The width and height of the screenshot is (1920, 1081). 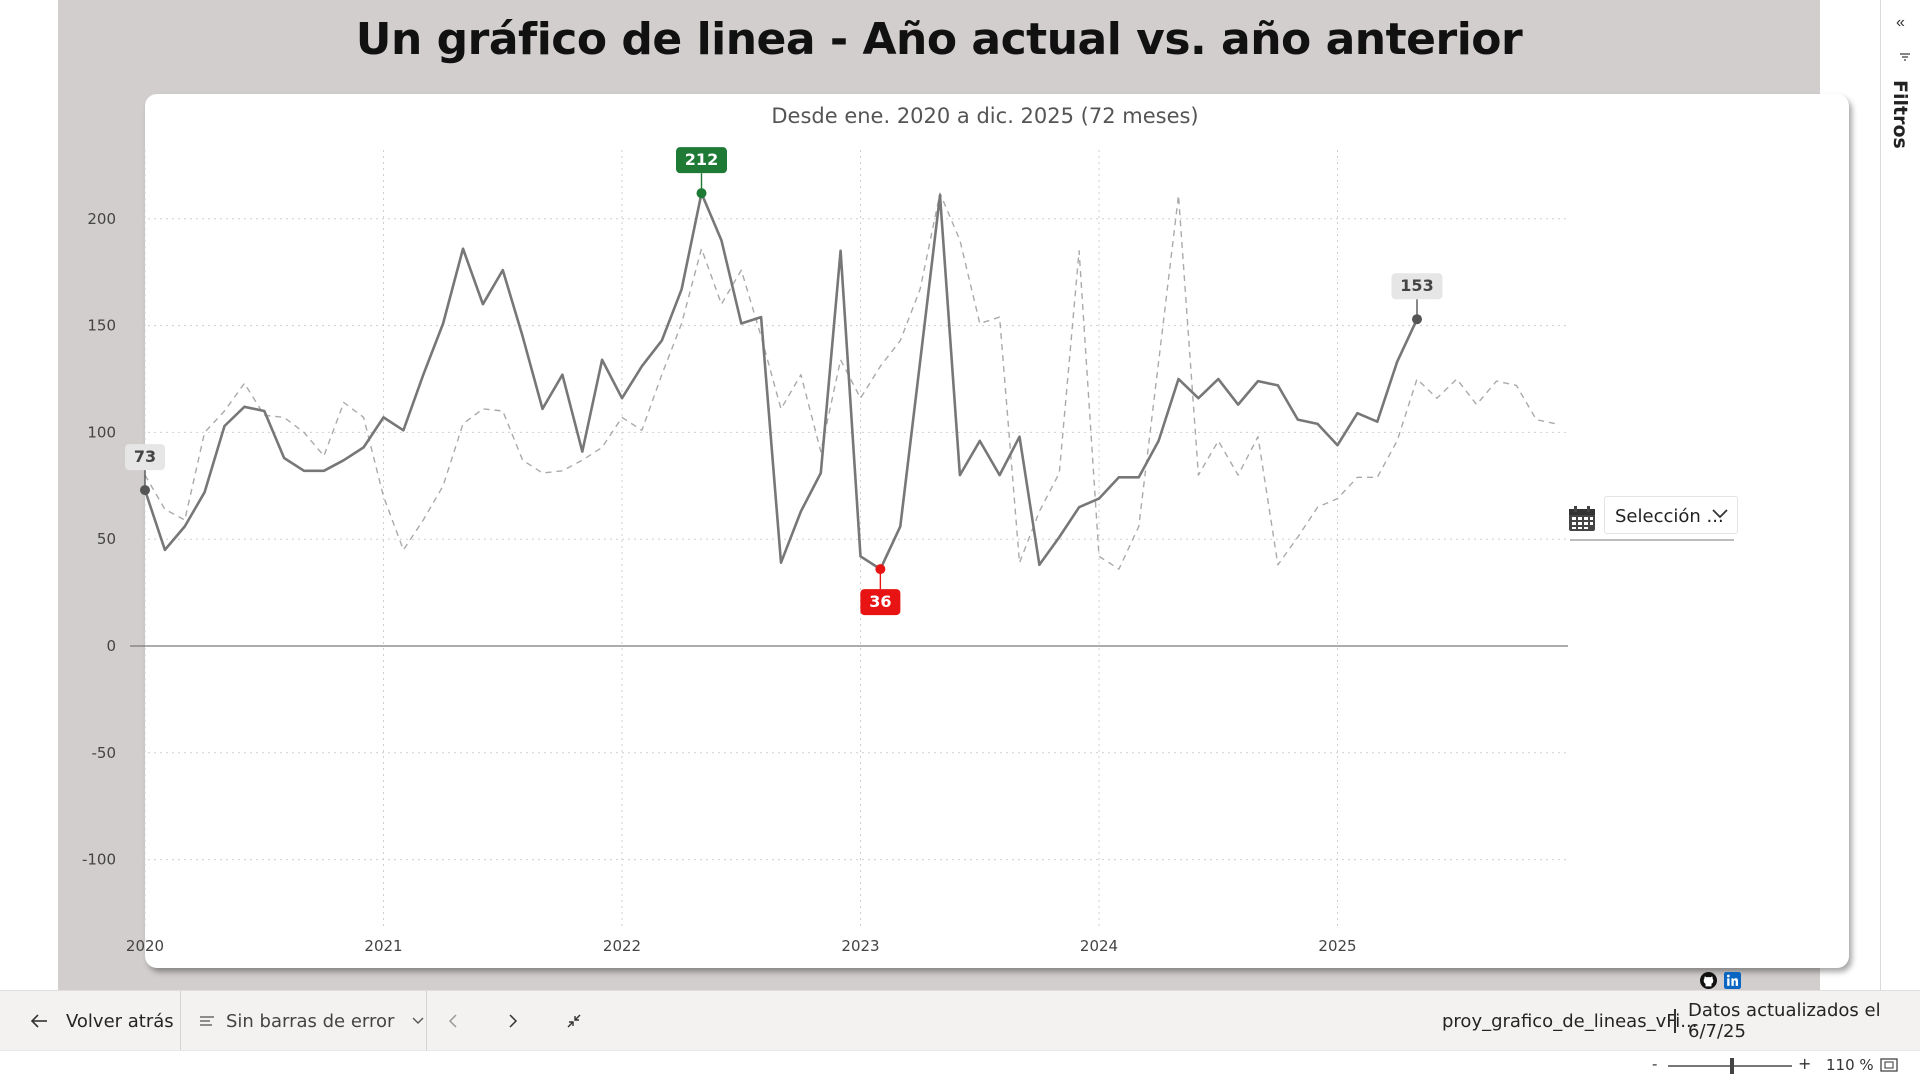 I want to click on x-tick-label: 2021, so click(x=383, y=946).